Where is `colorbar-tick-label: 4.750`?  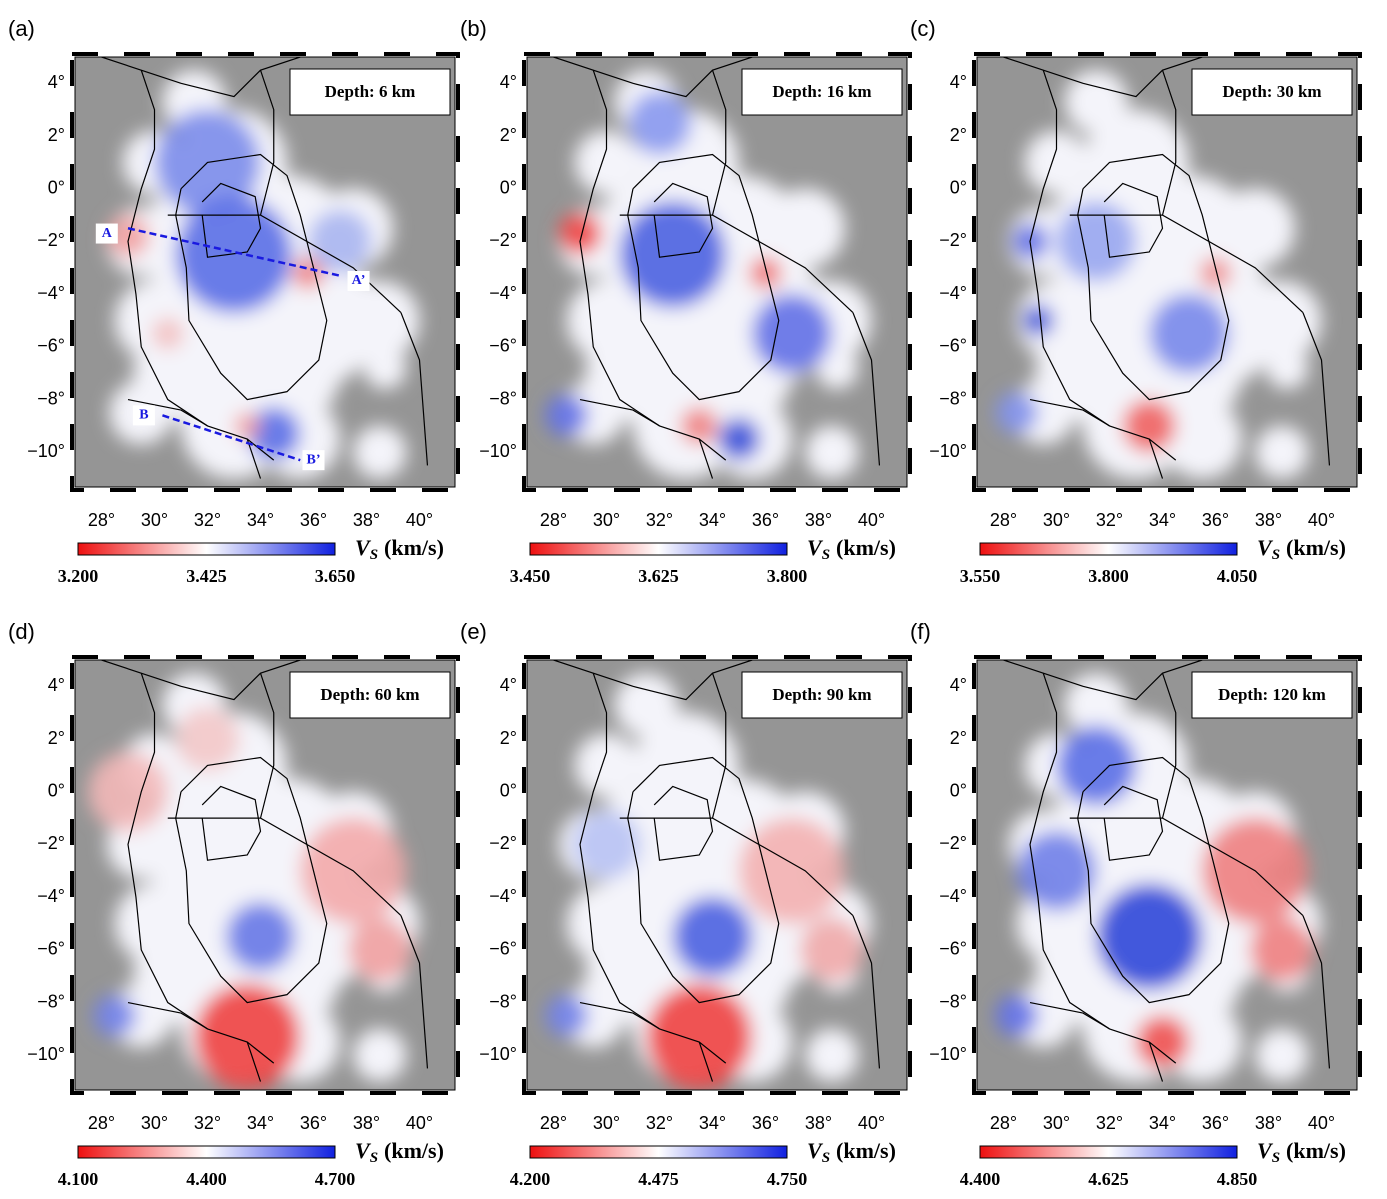 colorbar-tick-label: 4.750 is located at coordinates (787, 1179).